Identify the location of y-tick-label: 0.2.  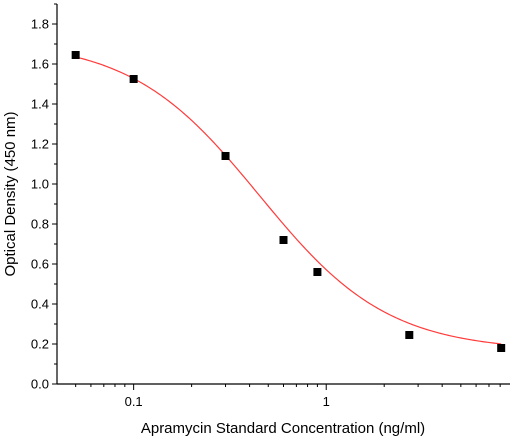
(40, 344).